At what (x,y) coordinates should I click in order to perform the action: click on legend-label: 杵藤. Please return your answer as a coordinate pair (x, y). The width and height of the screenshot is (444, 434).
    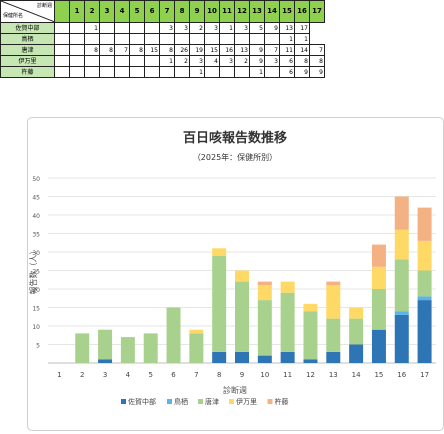
    Looking at the image, I should click on (282, 401).